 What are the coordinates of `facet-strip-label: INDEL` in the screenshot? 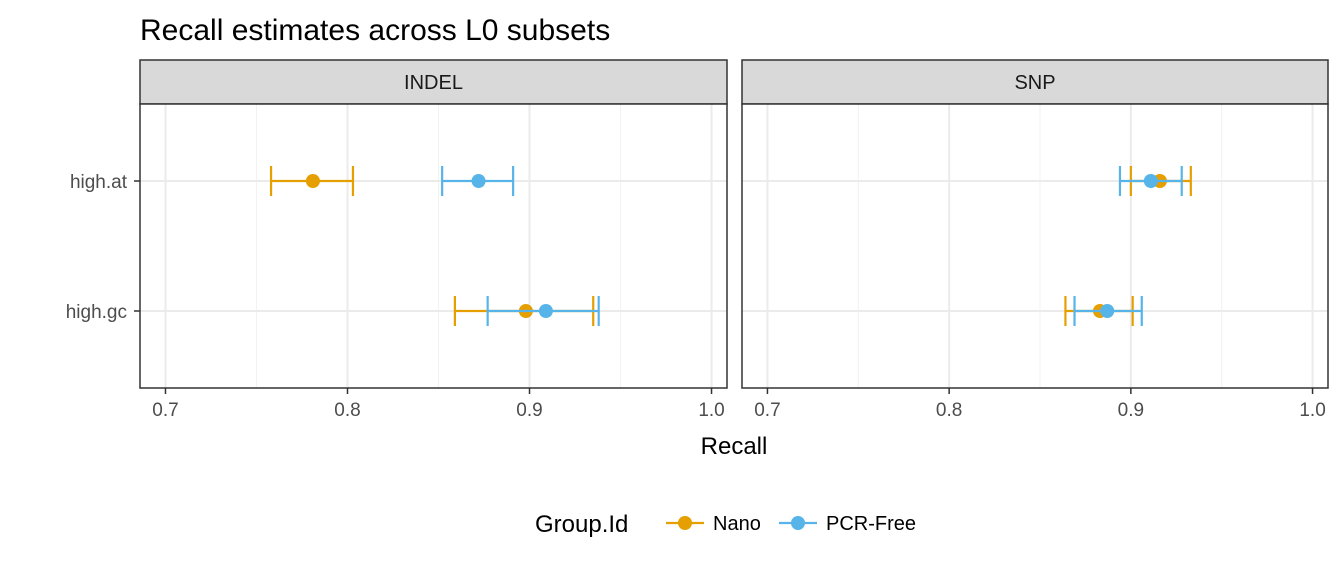 It's located at (433, 83).